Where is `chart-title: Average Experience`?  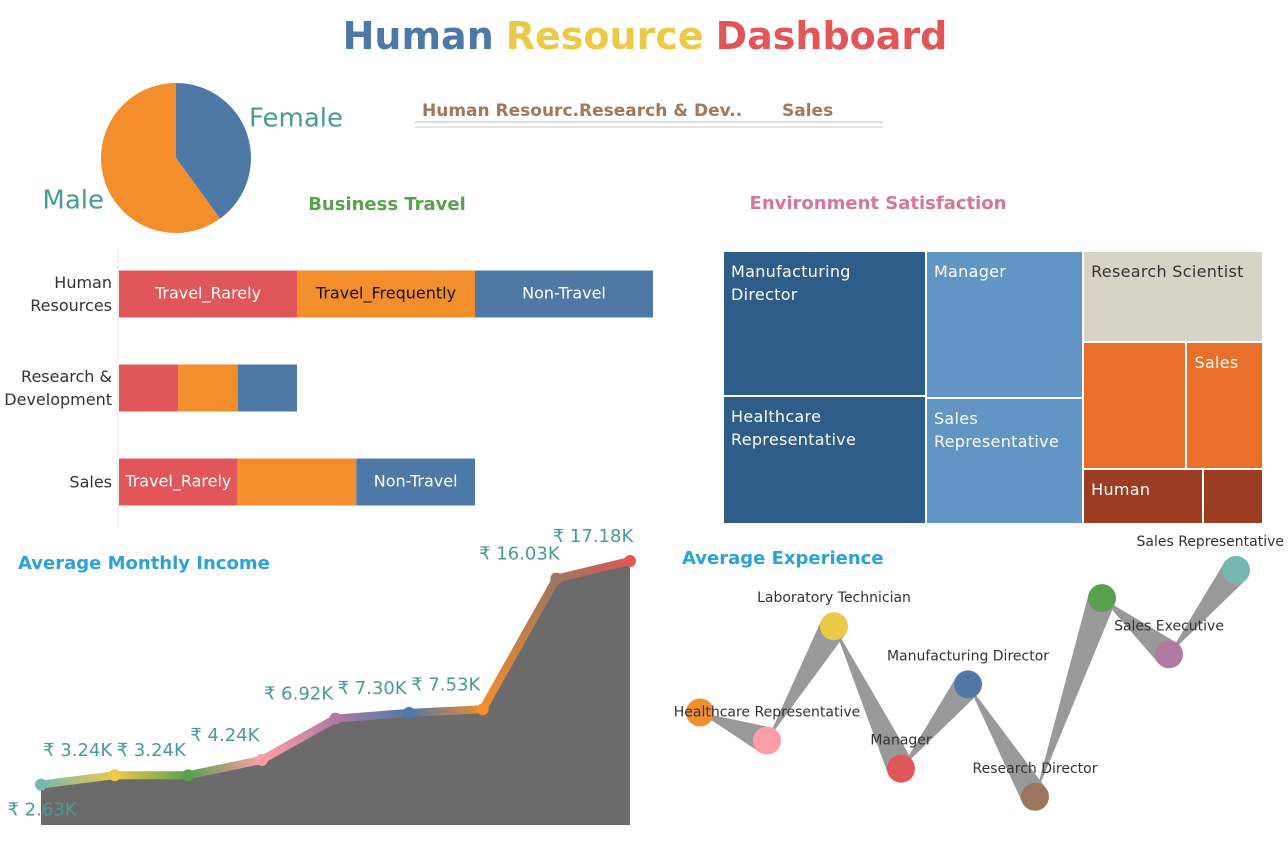
chart-title: Average Experience is located at coordinates (783, 558).